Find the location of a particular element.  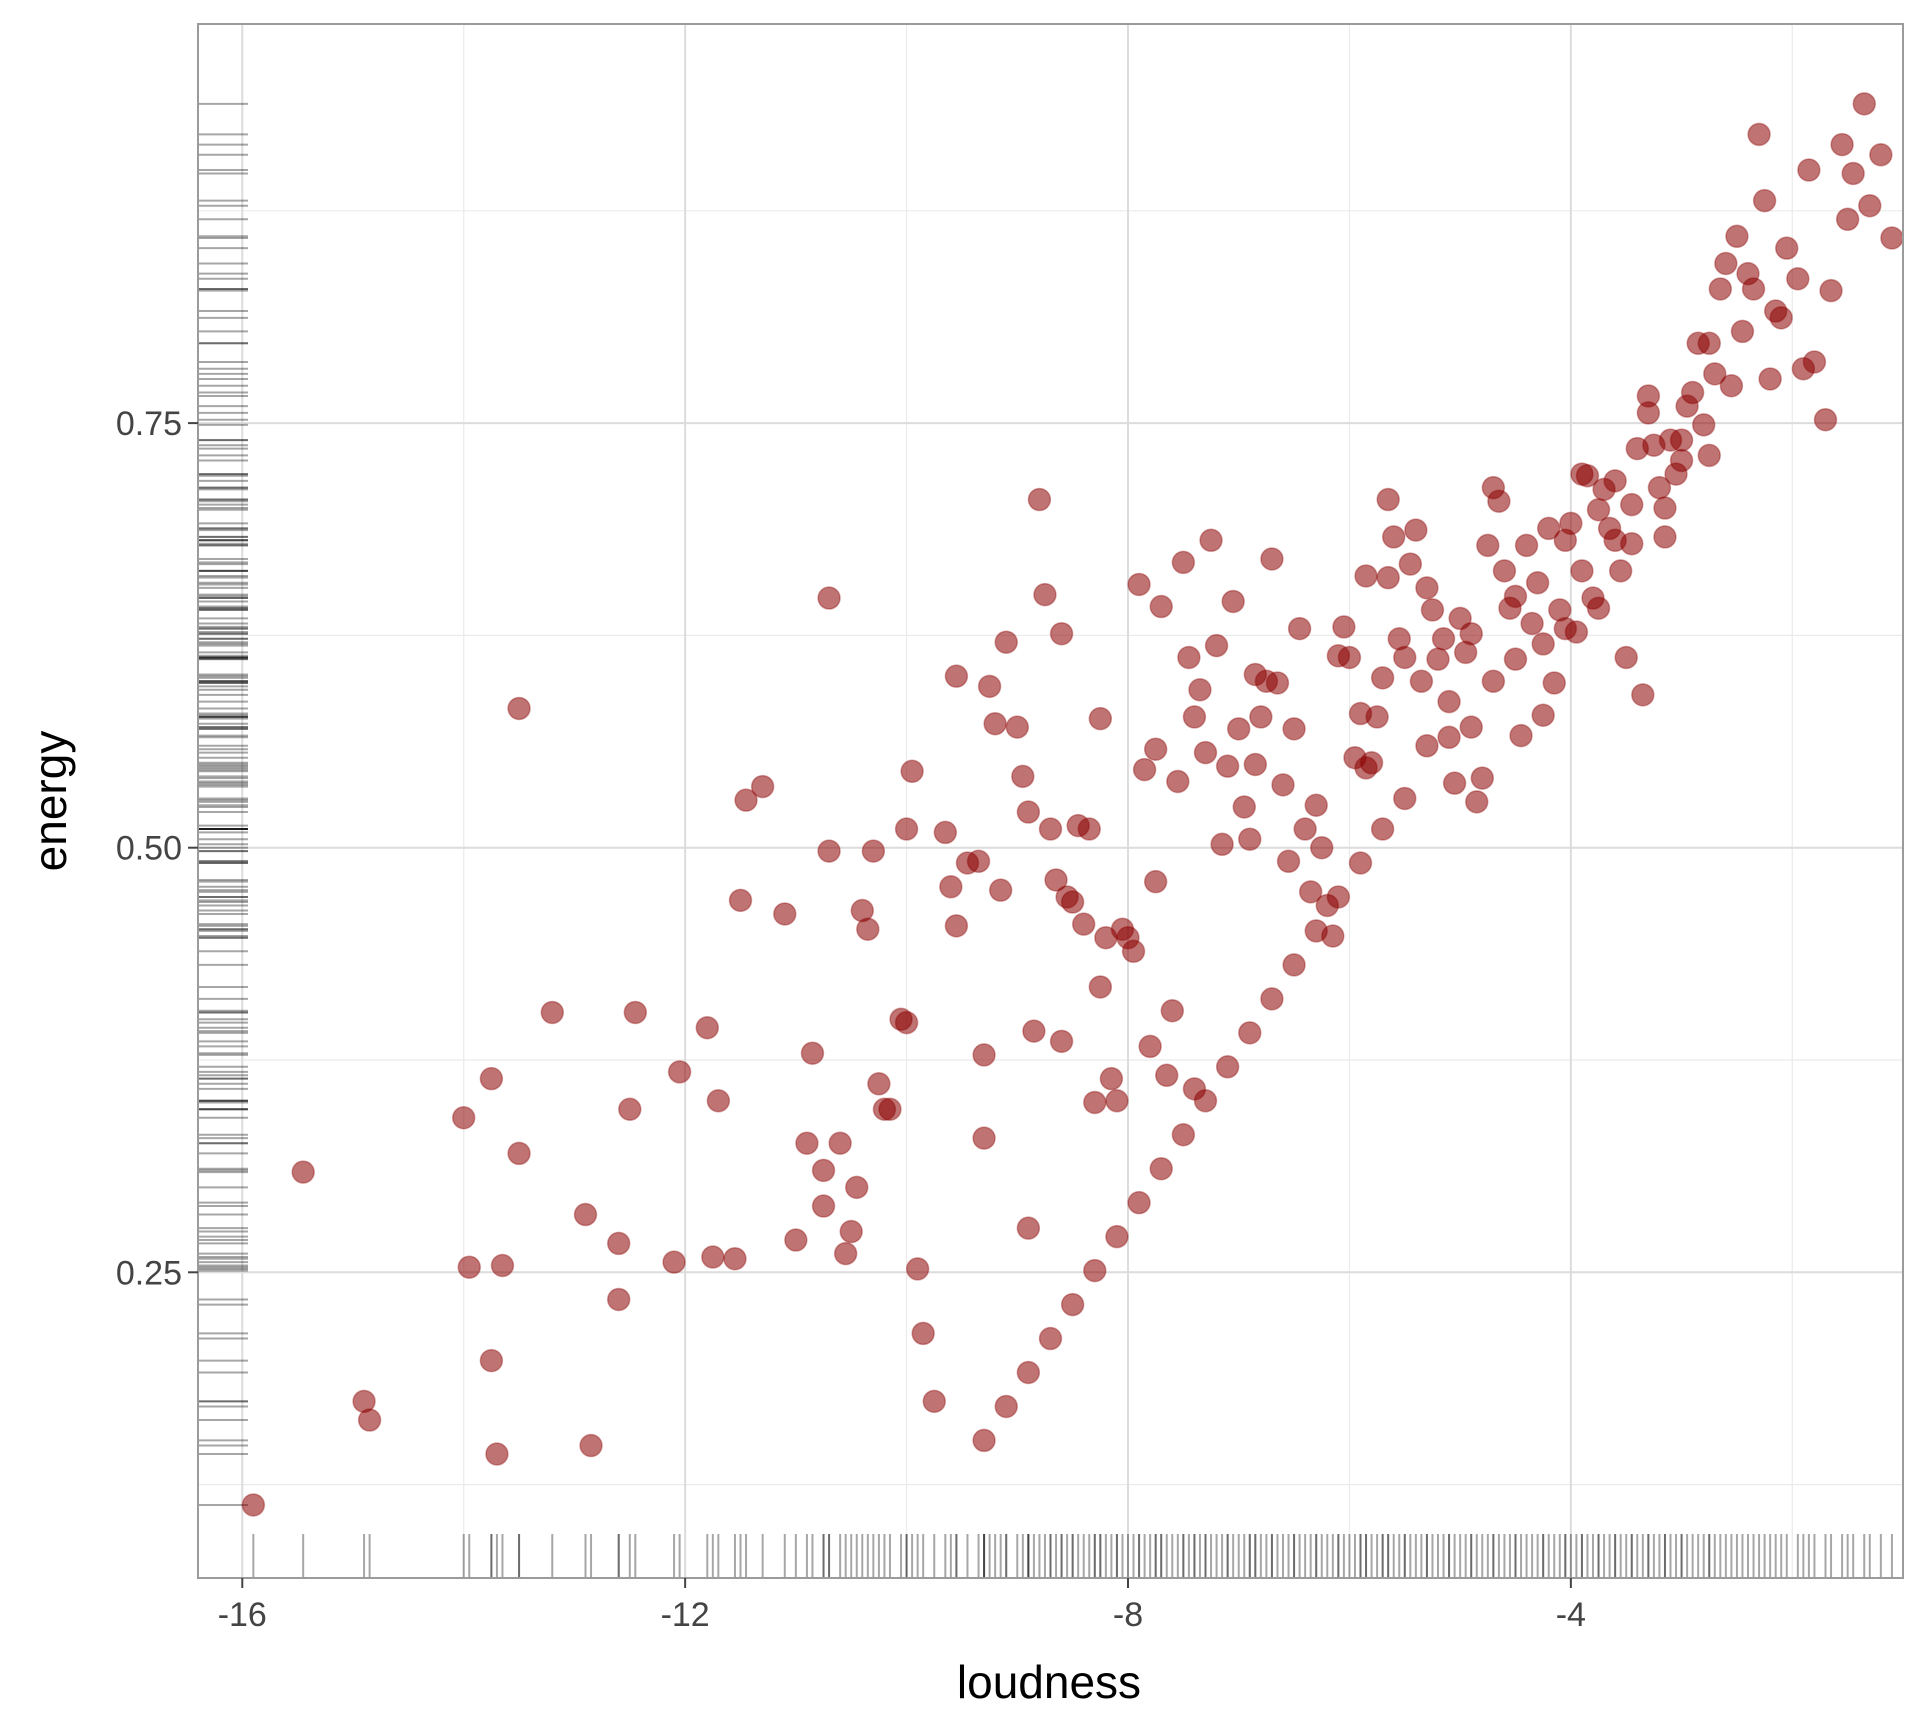

x-axis-ticks: -16 -12 -8 -4 is located at coordinates (902, 1606).